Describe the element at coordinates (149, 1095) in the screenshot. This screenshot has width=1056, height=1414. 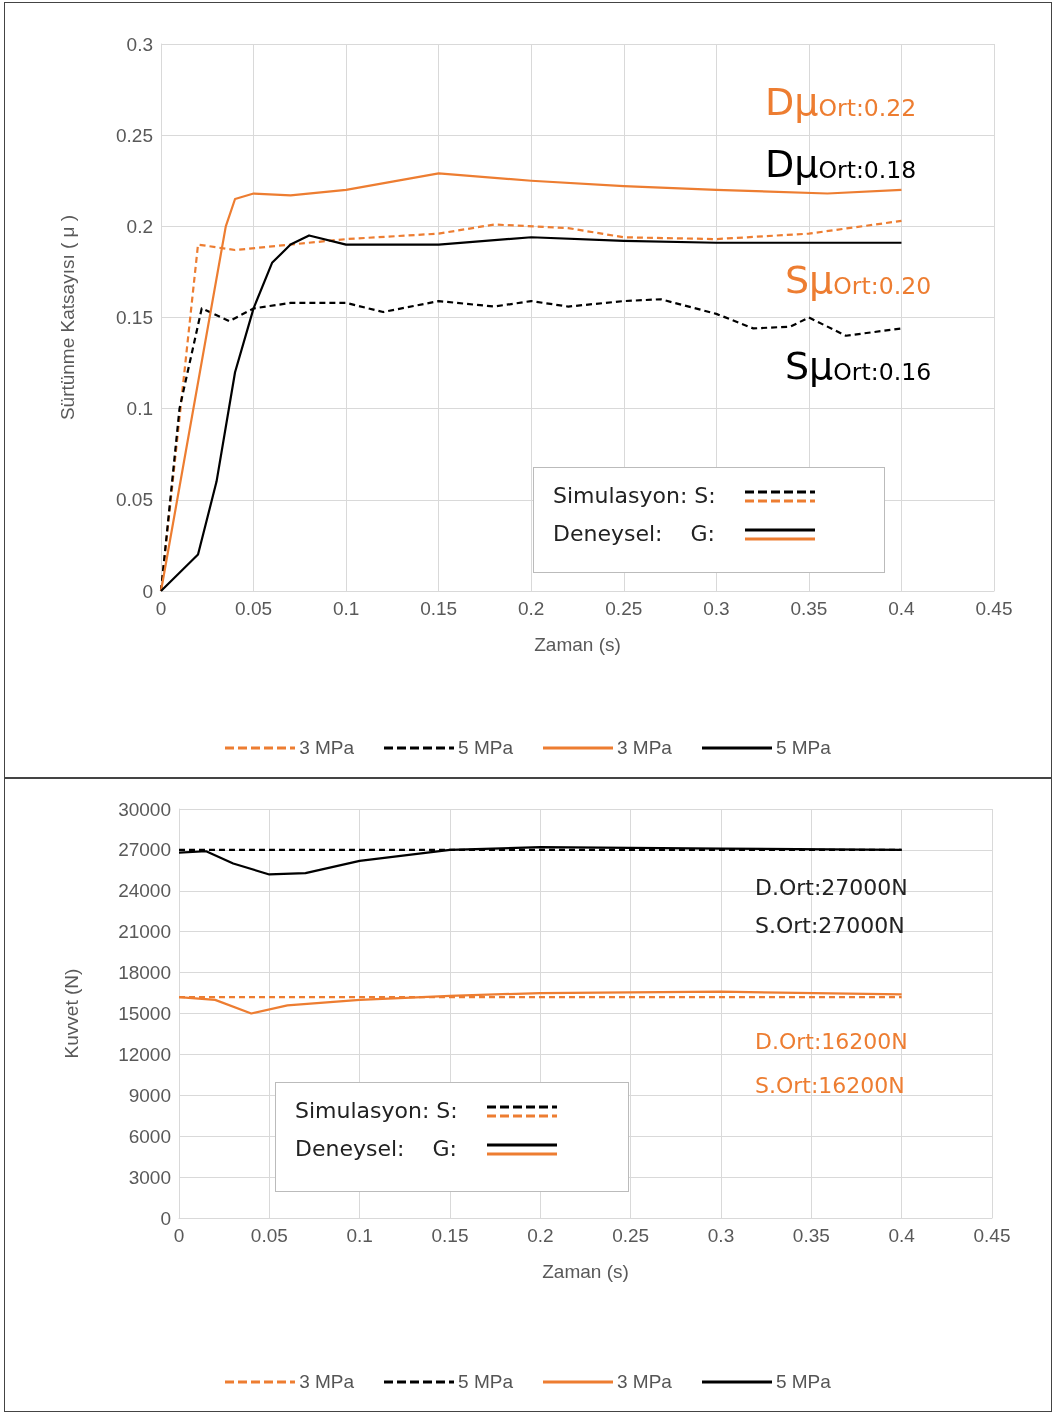
I see `y-tick-label: 9000` at that location.